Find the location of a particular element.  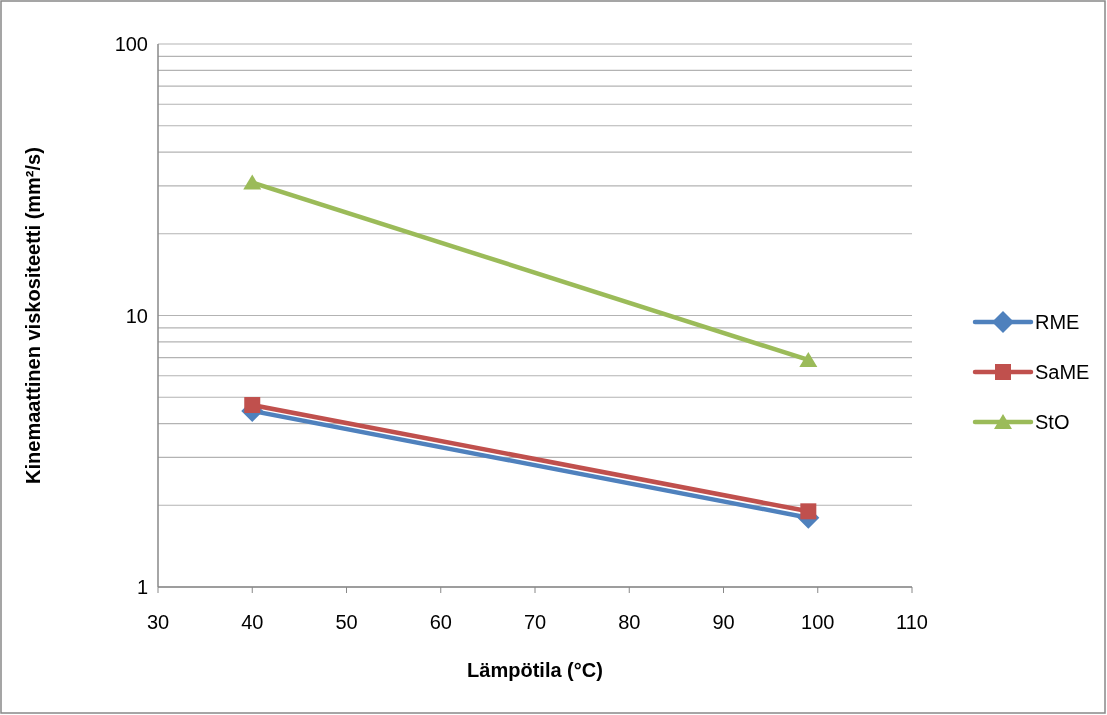

x-tick-label: 60 is located at coordinates (440, 622).